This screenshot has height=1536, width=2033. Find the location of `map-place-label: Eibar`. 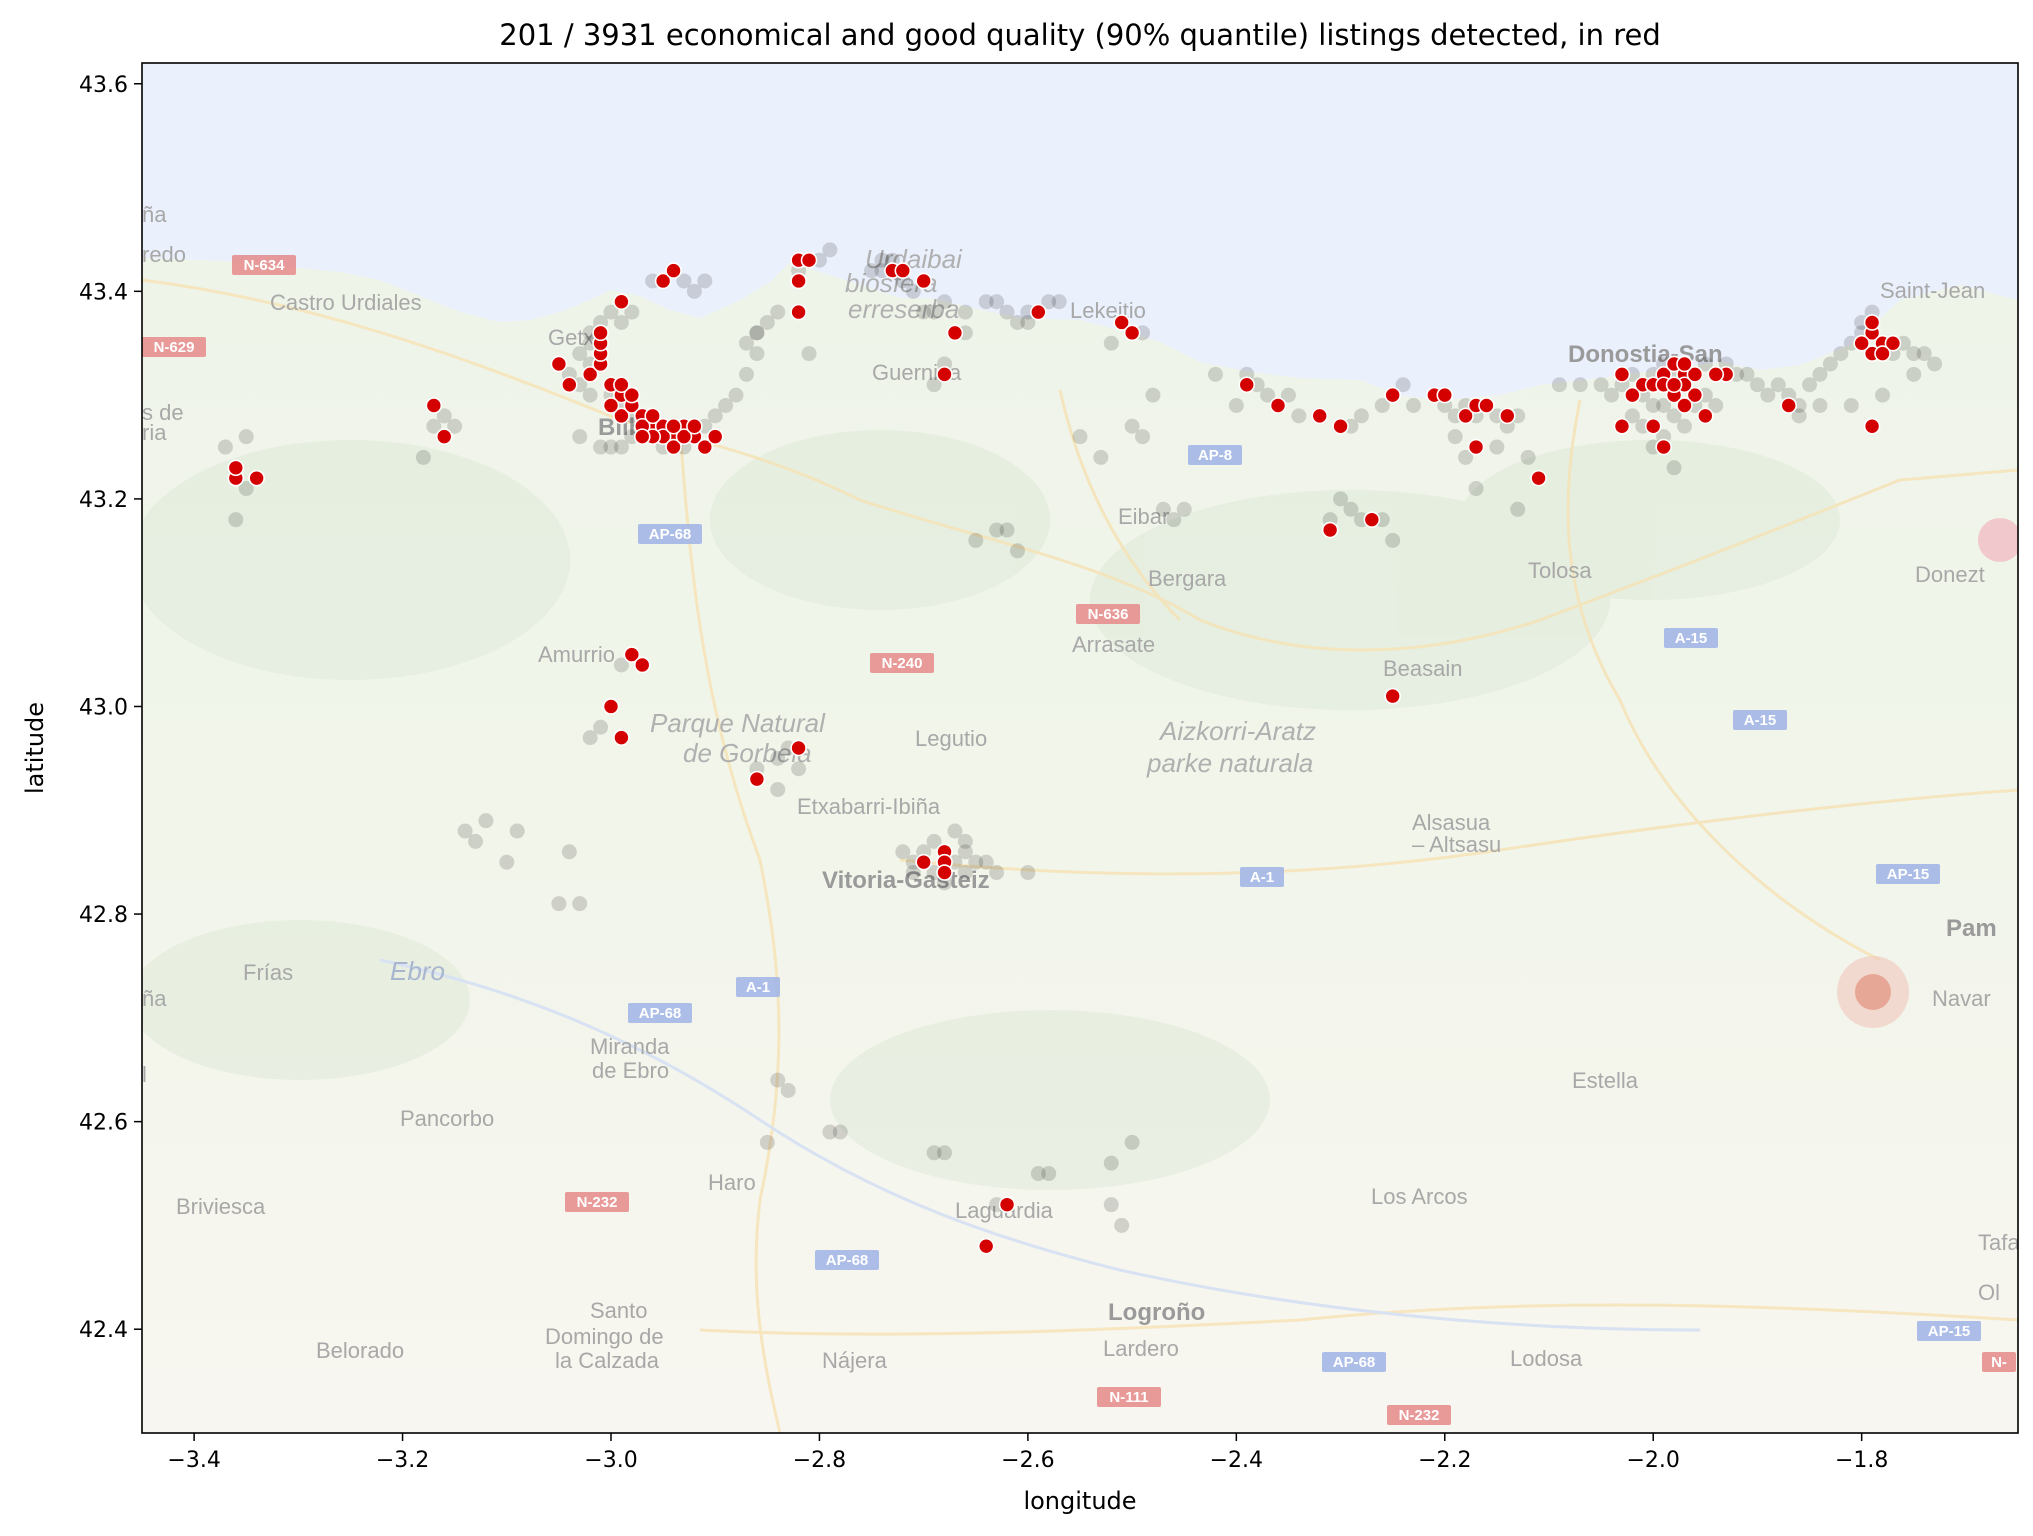

map-place-label: Eibar is located at coordinates (1143, 516).